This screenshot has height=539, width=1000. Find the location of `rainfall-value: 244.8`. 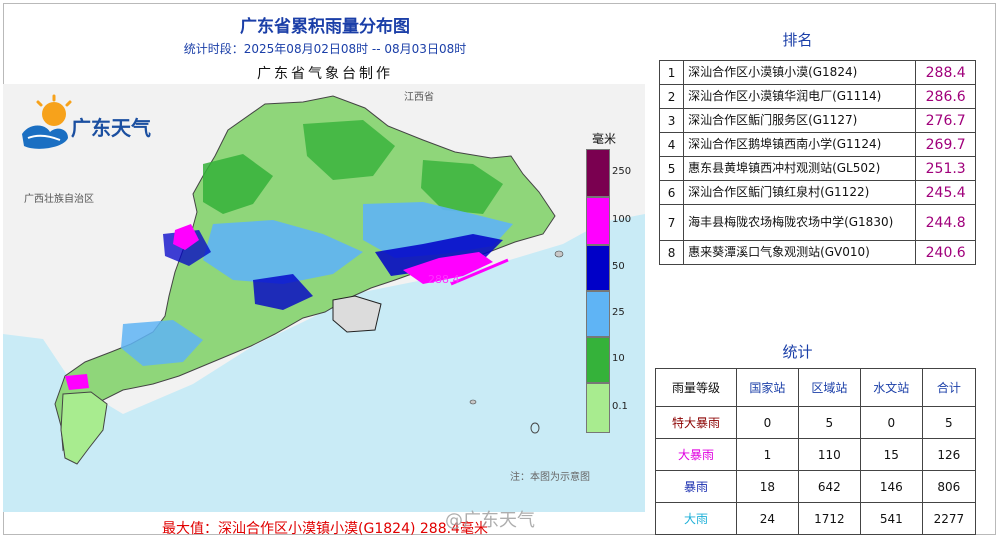

rainfall-value: 244.8 is located at coordinates (945, 222).